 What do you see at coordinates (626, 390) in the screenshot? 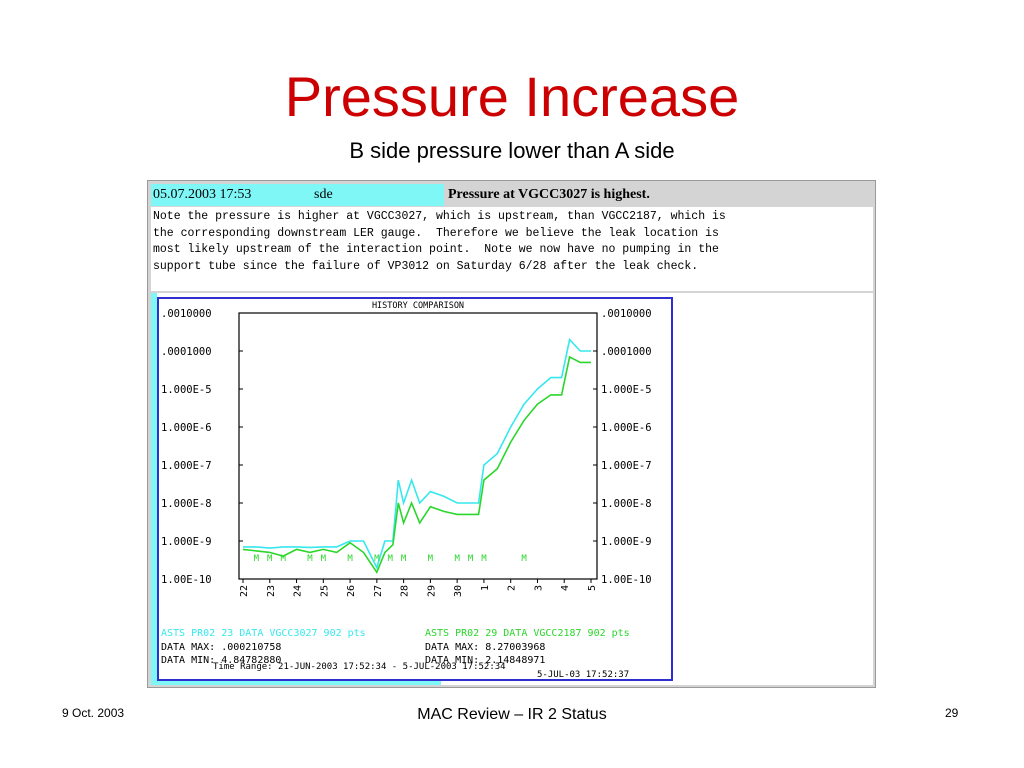
I see `y-tick-label-right: 1.000E-5` at bounding box center [626, 390].